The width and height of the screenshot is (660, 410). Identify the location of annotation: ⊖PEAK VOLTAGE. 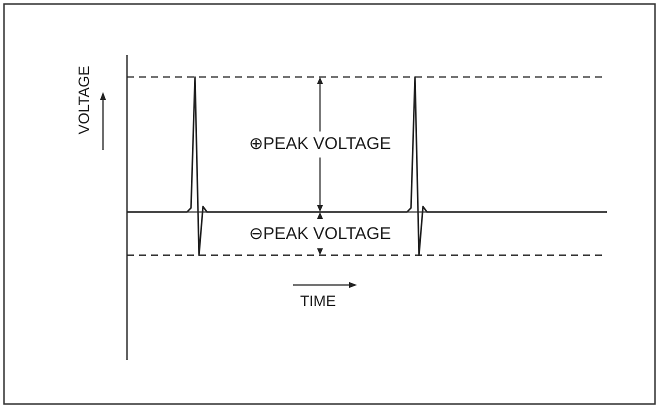
(320, 234).